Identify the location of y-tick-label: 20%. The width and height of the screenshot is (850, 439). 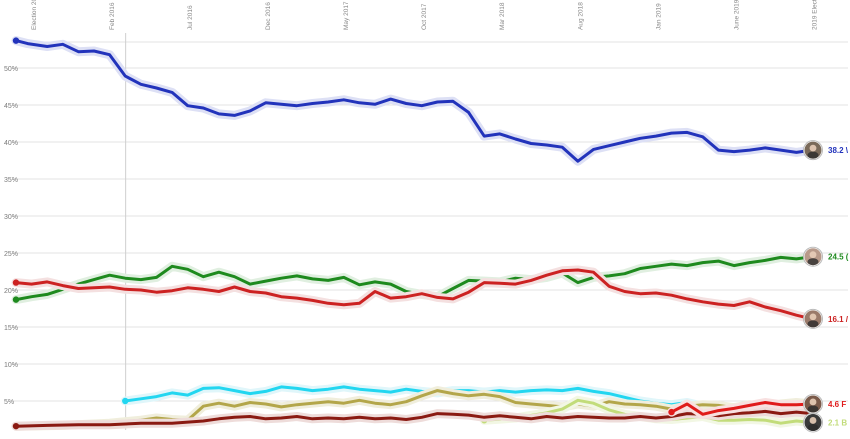
(11, 291).